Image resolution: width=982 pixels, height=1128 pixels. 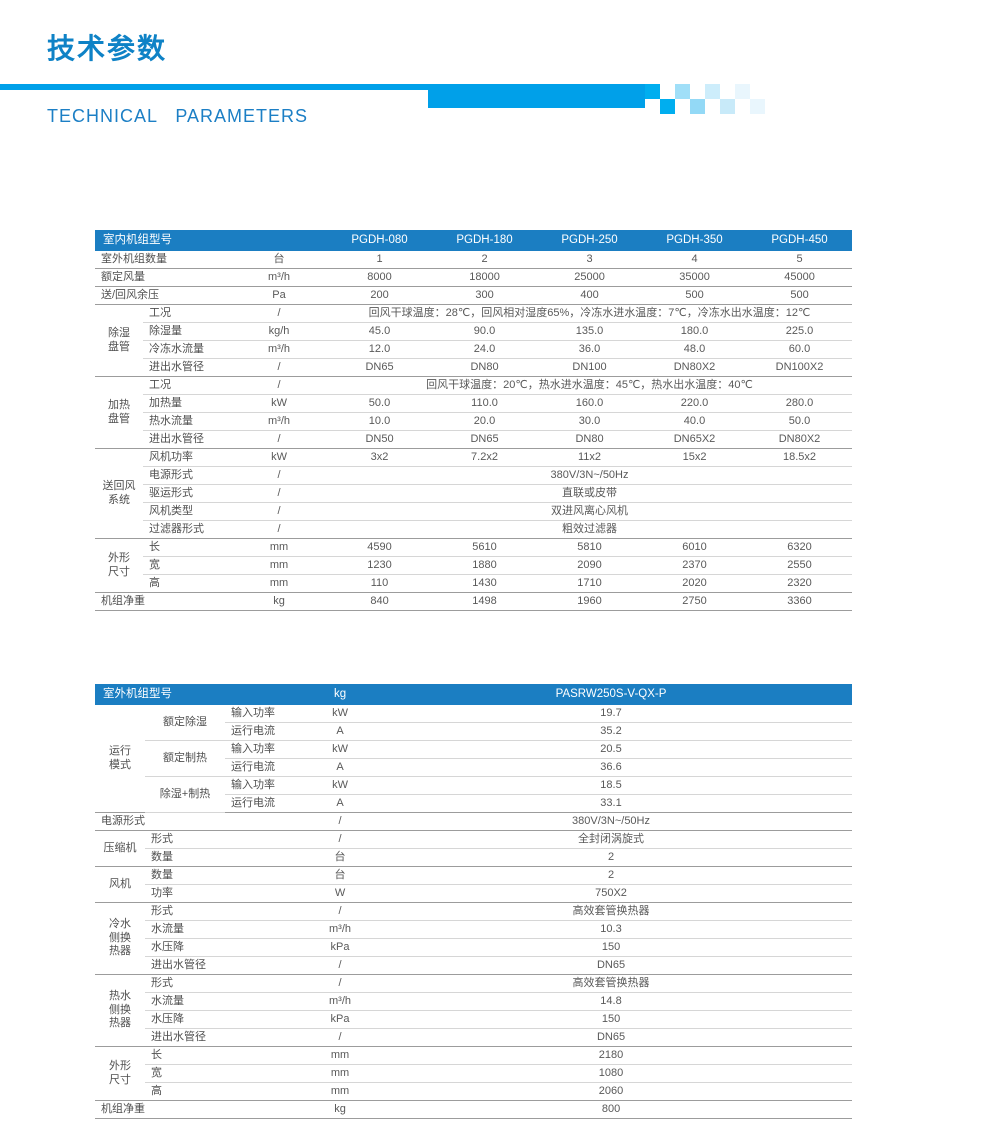 What do you see at coordinates (120, 884) in the screenshot?
I see `cell-group: 风机` at bounding box center [120, 884].